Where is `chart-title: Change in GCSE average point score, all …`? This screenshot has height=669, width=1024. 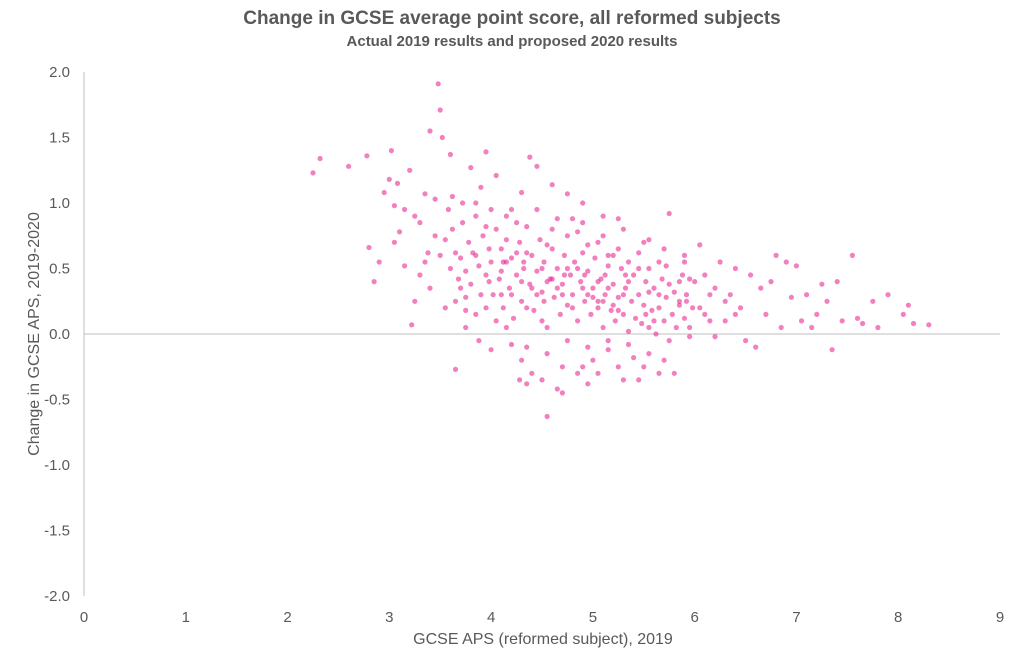 chart-title: Change in GCSE average point score, all … is located at coordinates (512, 18).